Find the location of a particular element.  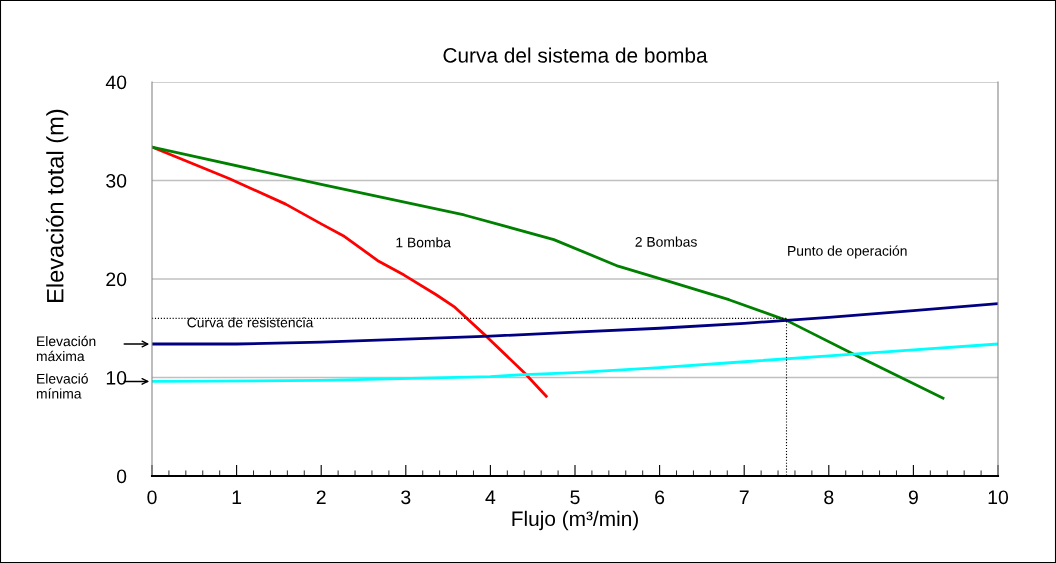

y-tick-label: 20 is located at coordinates (116, 279).